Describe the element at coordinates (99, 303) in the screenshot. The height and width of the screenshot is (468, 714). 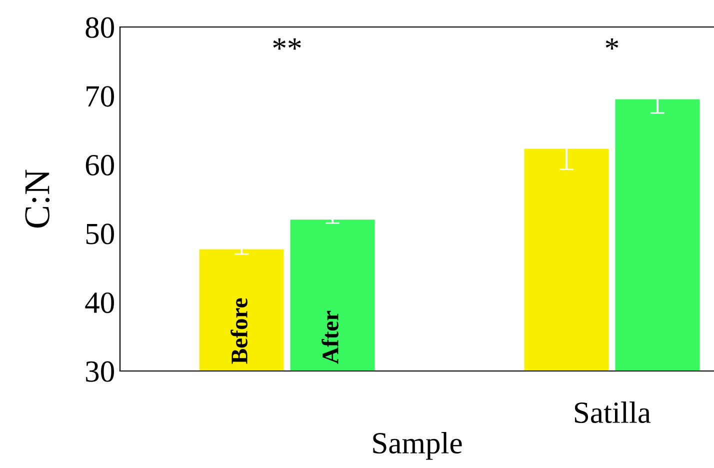
I see `y-tick-label: 40` at that location.